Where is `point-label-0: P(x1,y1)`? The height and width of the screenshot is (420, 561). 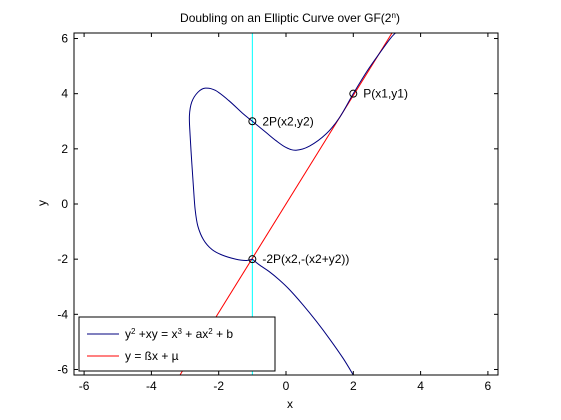
point-label-0: P(x1,y1) is located at coordinates (385, 94).